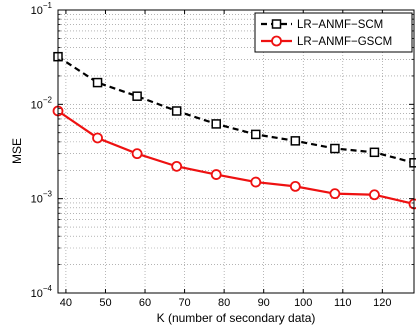 The width and height of the screenshot is (416, 328). Describe the element at coordinates (48, 288) in the screenshot. I see `y-tick-exponent: −4` at that location.